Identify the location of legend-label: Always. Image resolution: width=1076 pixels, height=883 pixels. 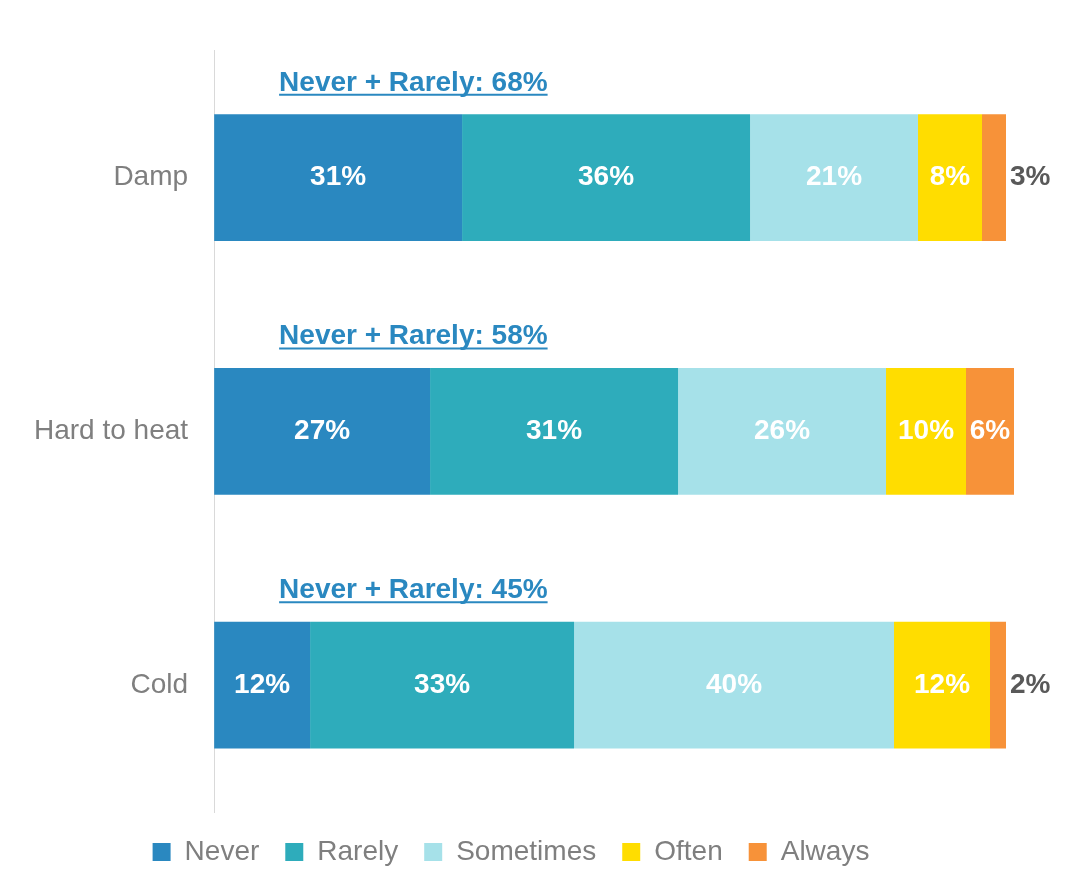
(825, 850).